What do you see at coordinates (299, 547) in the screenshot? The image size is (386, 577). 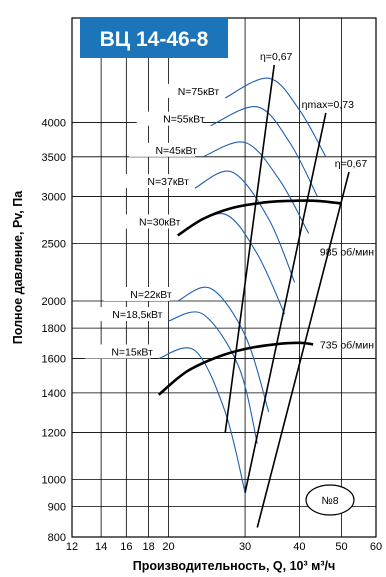 I see `x-tick-label: 40` at bounding box center [299, 547].